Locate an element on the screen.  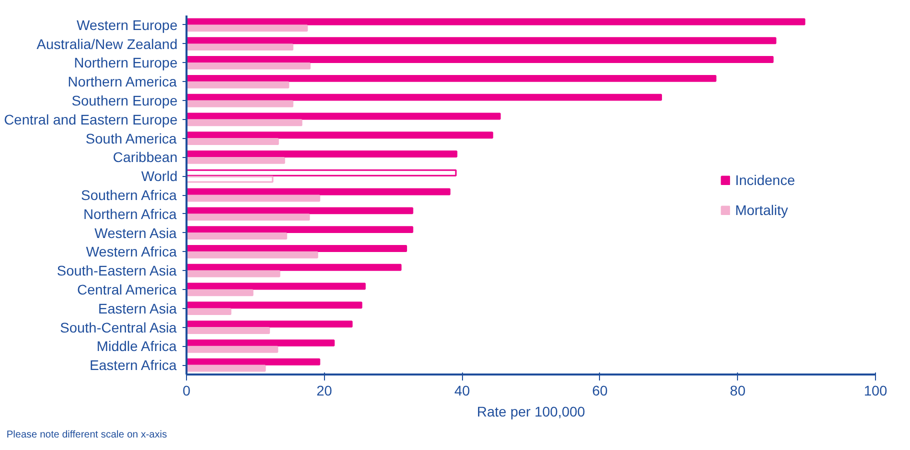
y-tick-label: Caribbean is located at coordinates (145, 157).